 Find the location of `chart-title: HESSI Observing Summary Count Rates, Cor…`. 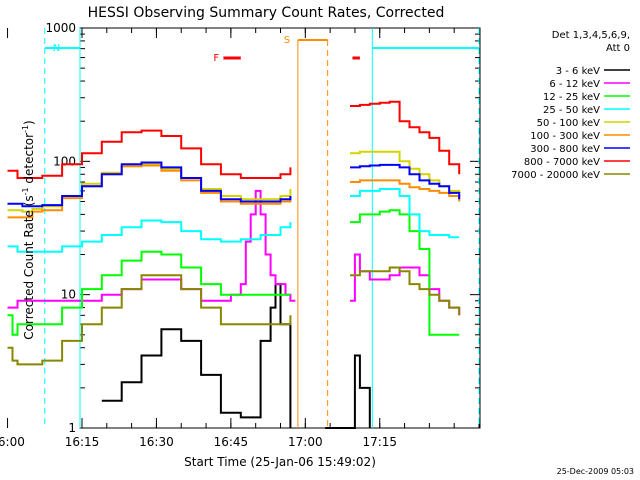

chart-title: HESSI Observing Summary Count Rates, Cor… is located at coordinates (266, 13).